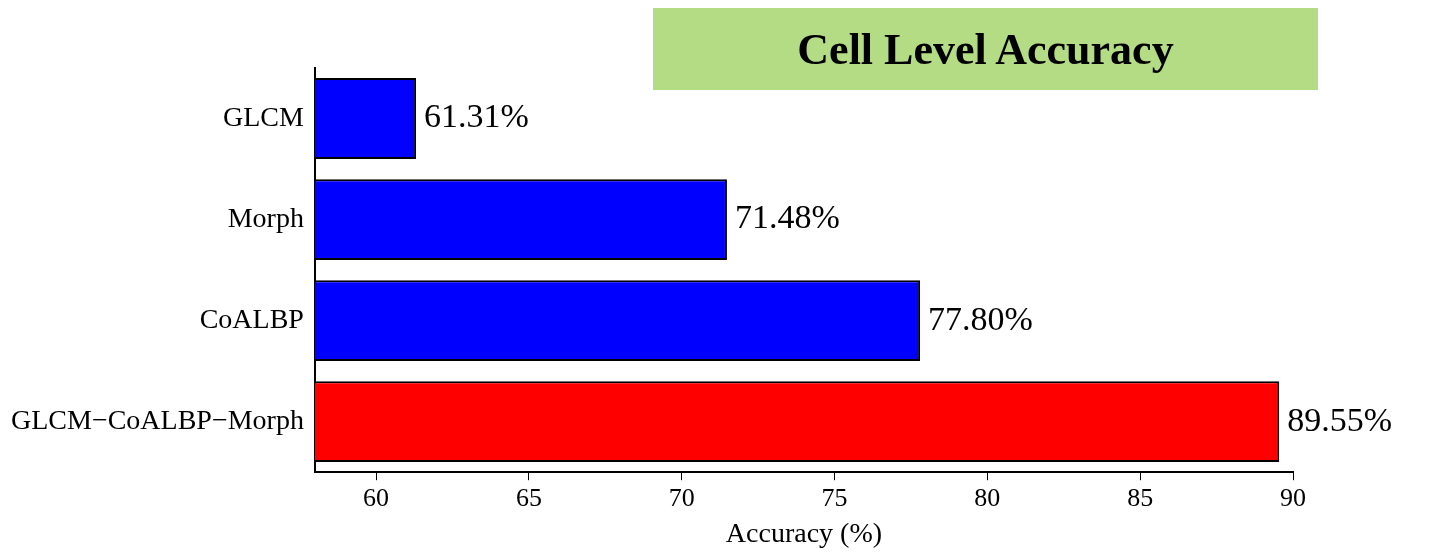 The height and width of the screenshot is (559, 1431). Describe the element at coordinates (157, 420) in the screenshot. I see `y-tick-label: GLCM−CoALBP−Morph` at that location.